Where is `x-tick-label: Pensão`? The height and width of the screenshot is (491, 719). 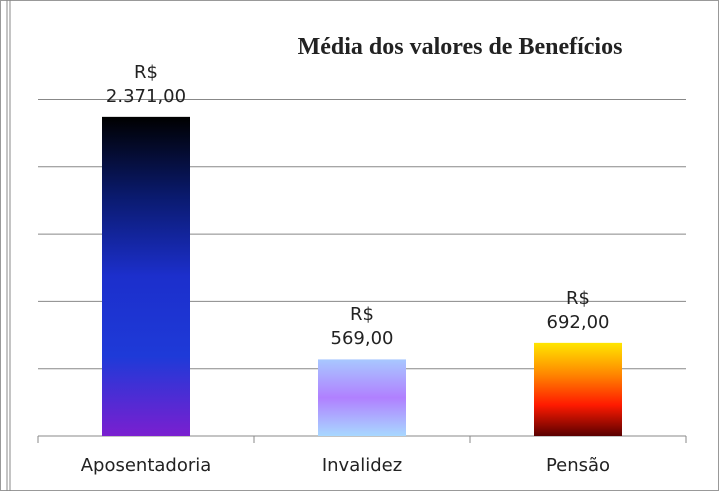 x-tick-label: Pensão is located at coordinates (578, 465).